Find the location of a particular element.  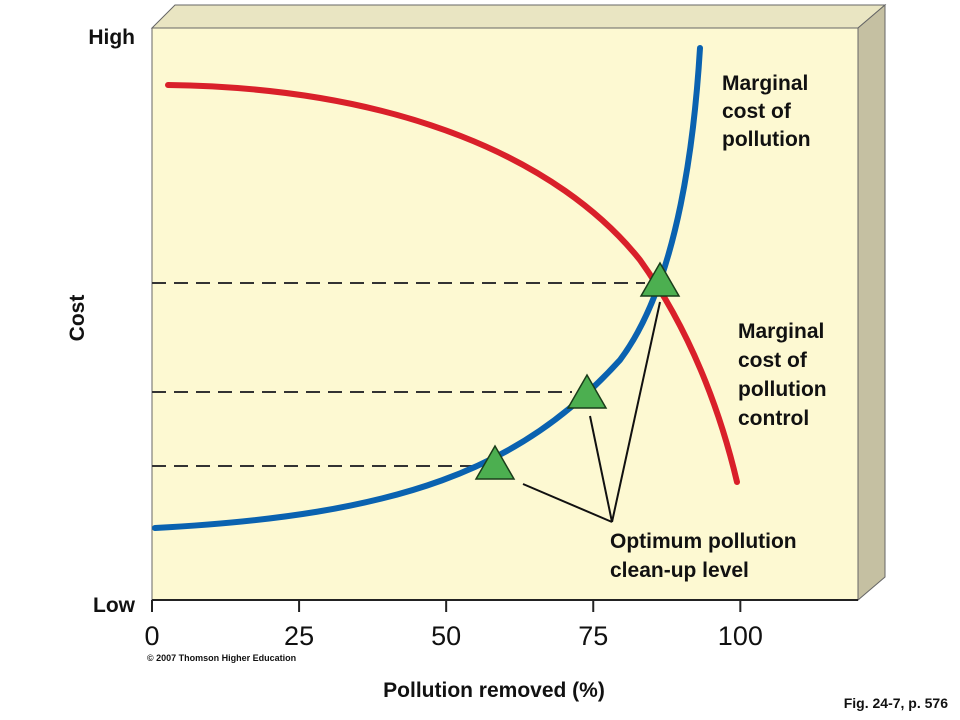

dashed-guides is located at coordinates (398, 374).